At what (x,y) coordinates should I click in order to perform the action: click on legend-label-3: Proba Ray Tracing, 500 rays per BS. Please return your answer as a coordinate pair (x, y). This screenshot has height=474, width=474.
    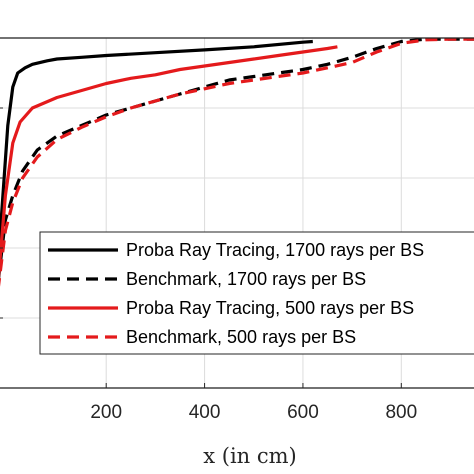
    Looking at the image, I should click on (270, 308).